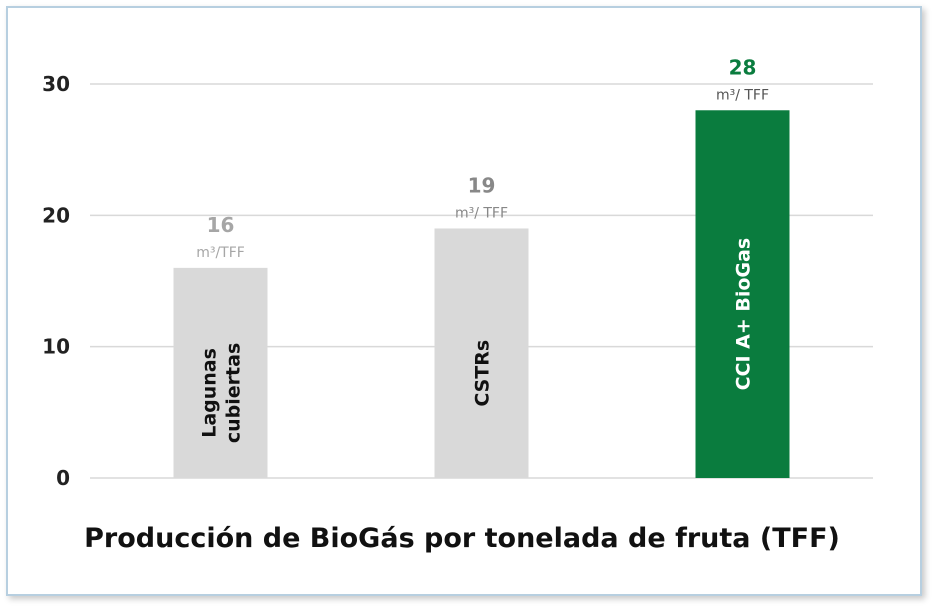  I want to click on category-label: CSTRs, so click(483, 373).